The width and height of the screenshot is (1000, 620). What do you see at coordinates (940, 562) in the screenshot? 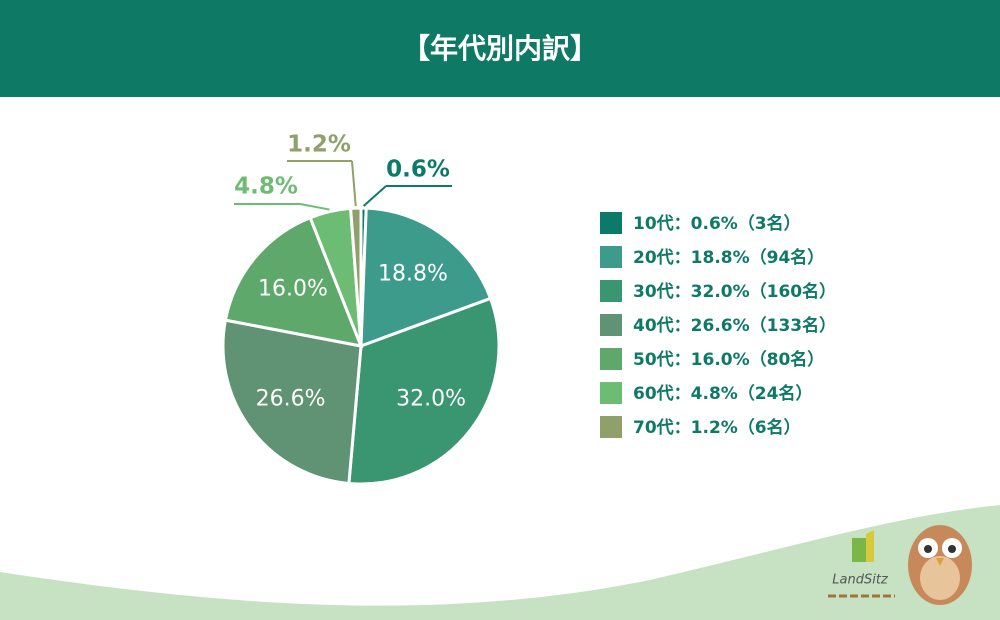
I see `owl-beak` at bounding box center [940, 562].